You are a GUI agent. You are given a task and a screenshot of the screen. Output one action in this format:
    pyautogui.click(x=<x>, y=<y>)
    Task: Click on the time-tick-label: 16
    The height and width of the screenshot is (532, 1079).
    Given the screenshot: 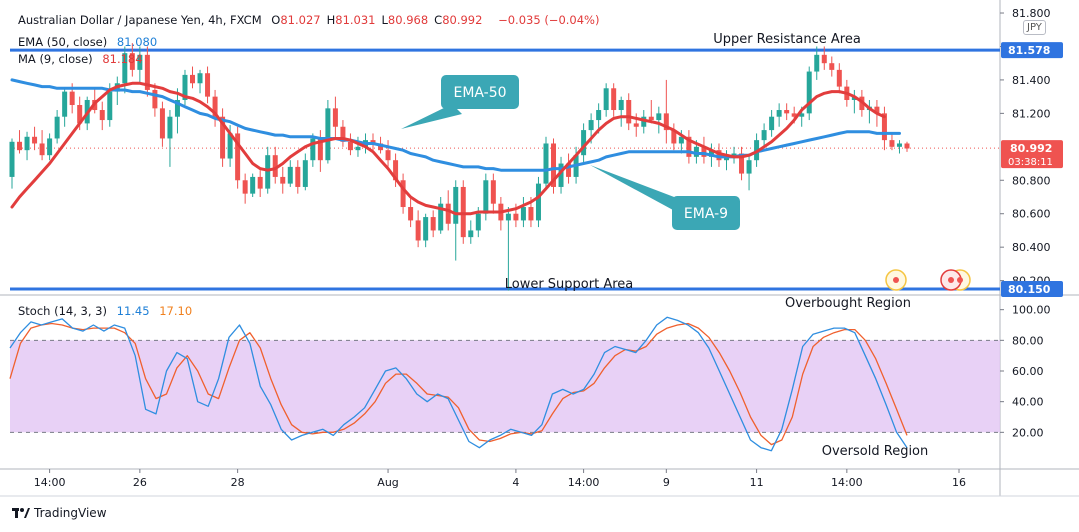 What is the action you would take?
    pyautogui.click(x=959, y=482)
    